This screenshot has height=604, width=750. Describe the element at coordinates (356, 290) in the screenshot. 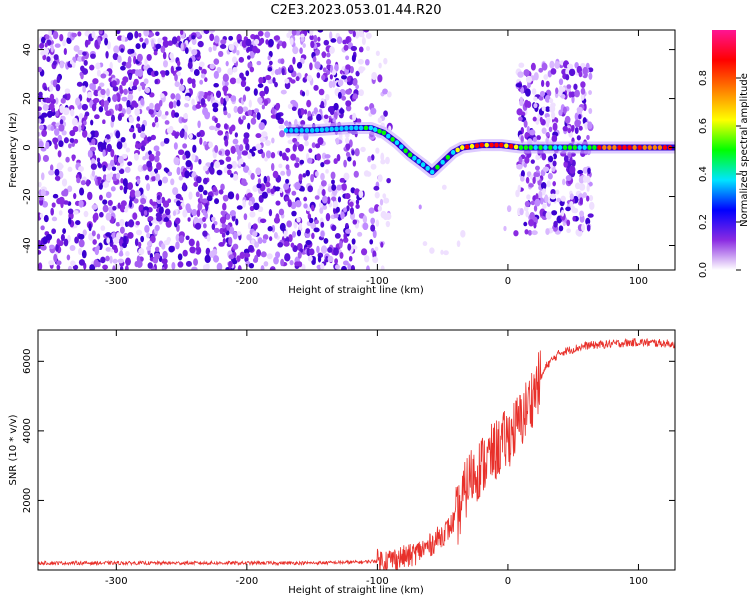

I see `spectrogram-x-axis-label: Height of straight line (km)` at that location.